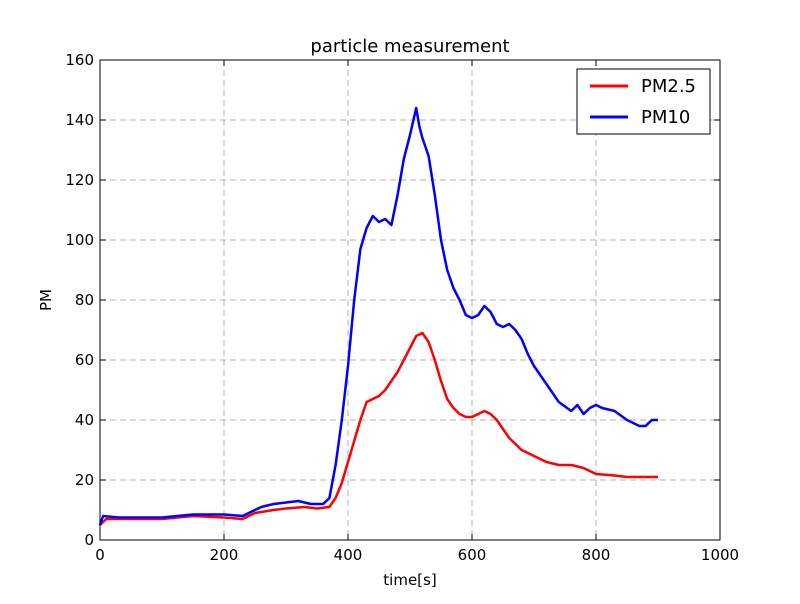 The width and height of the screenshot is (800, 604). I want to click on x-tick-label: 0, so click(100, 555).